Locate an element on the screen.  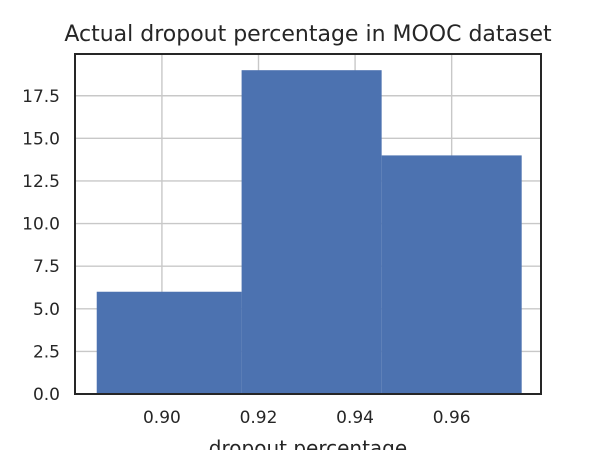
y-tick-label: 0.0 is located at coordinates (46, 395).